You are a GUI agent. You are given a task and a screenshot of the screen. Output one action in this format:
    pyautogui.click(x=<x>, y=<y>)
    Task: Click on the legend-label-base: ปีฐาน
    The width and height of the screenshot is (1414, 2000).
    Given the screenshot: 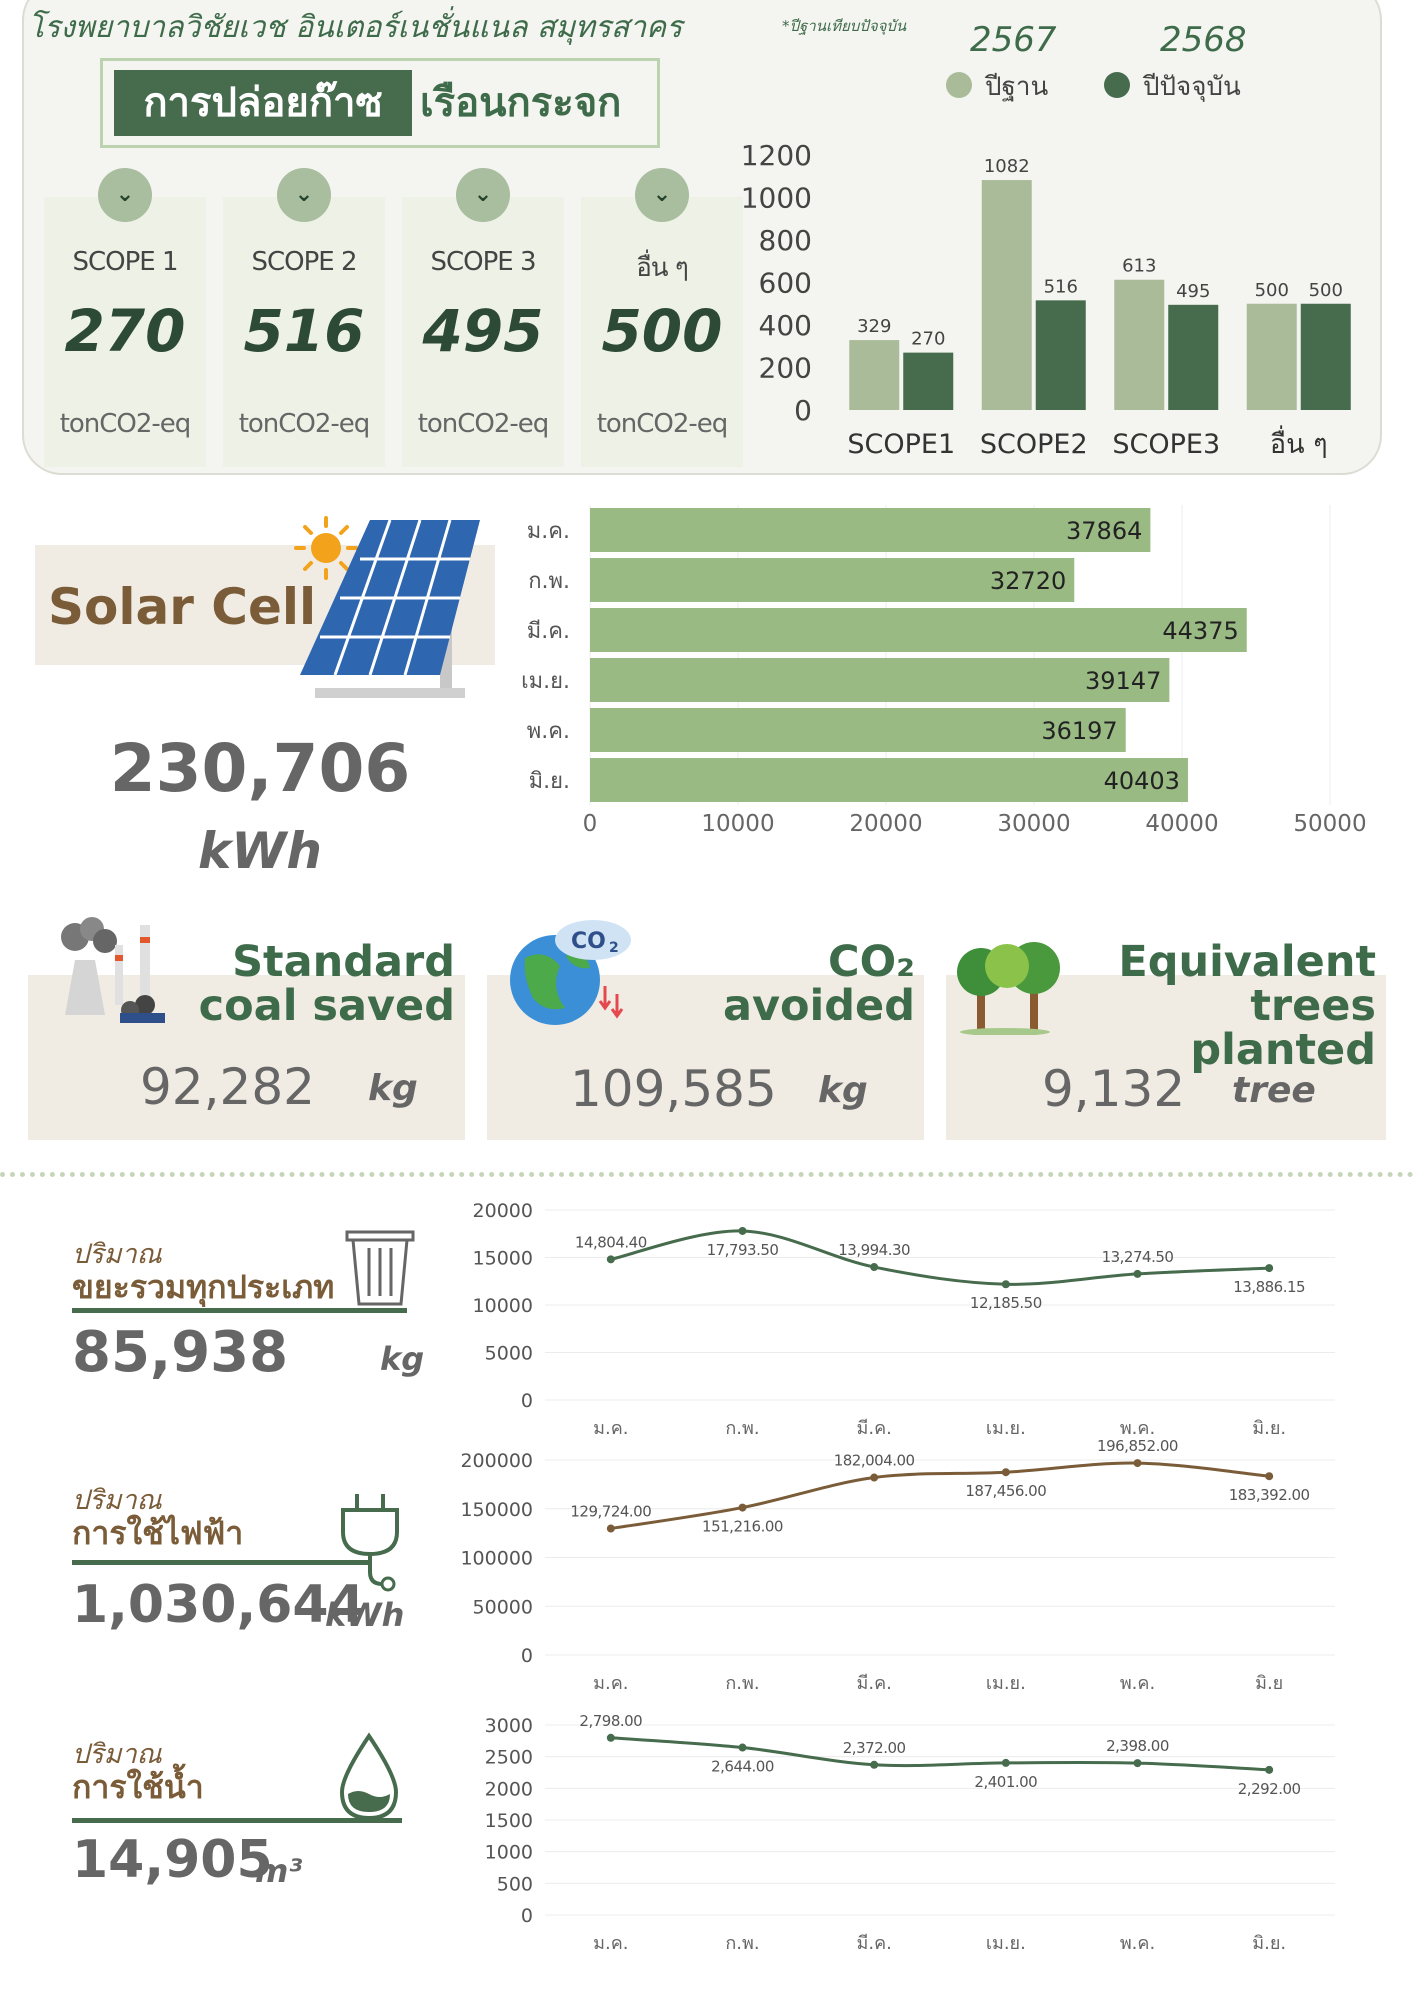 What is the action you would take?
    pyautogui.click(x=1017, y=87)
    